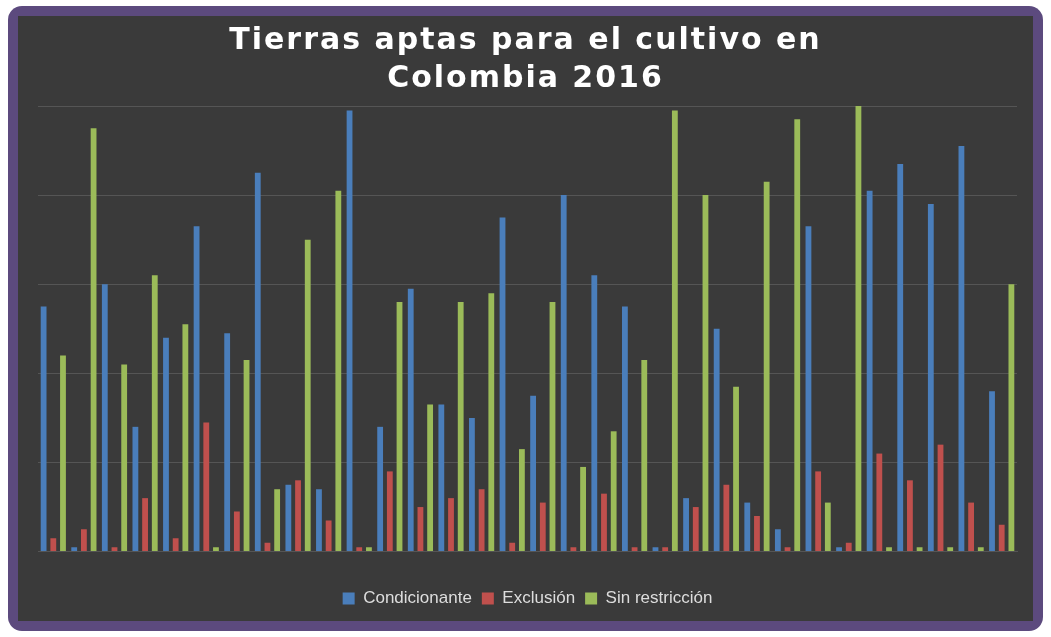  What do you see at coordinates (539, 598) in the screenshot?
I see `legend-label: Exclusión` at bounding box center [539, 598].